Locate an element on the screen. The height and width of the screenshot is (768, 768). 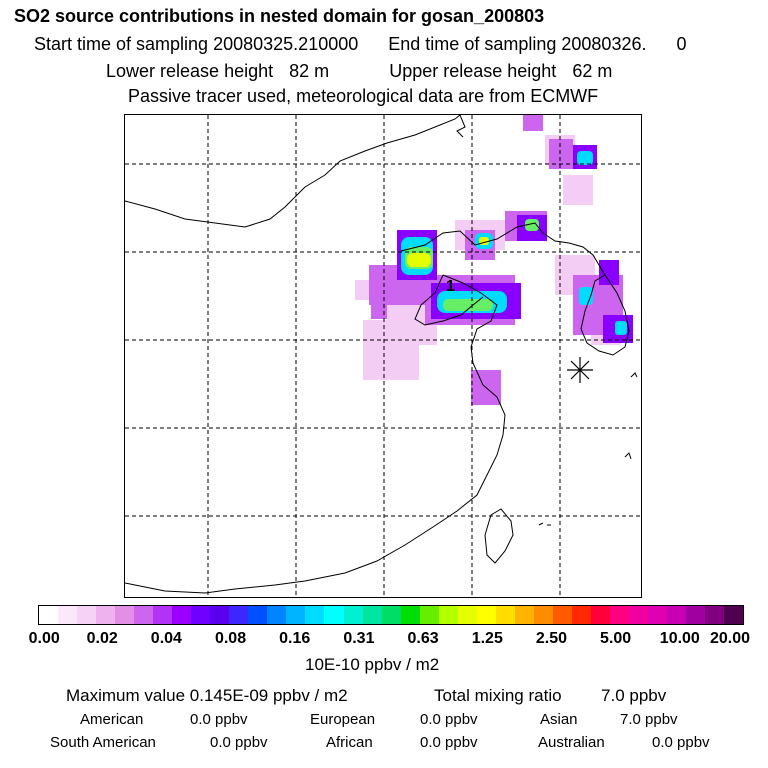
colorbar-tick-label: 5.00 is located at coordinates (616, 638).